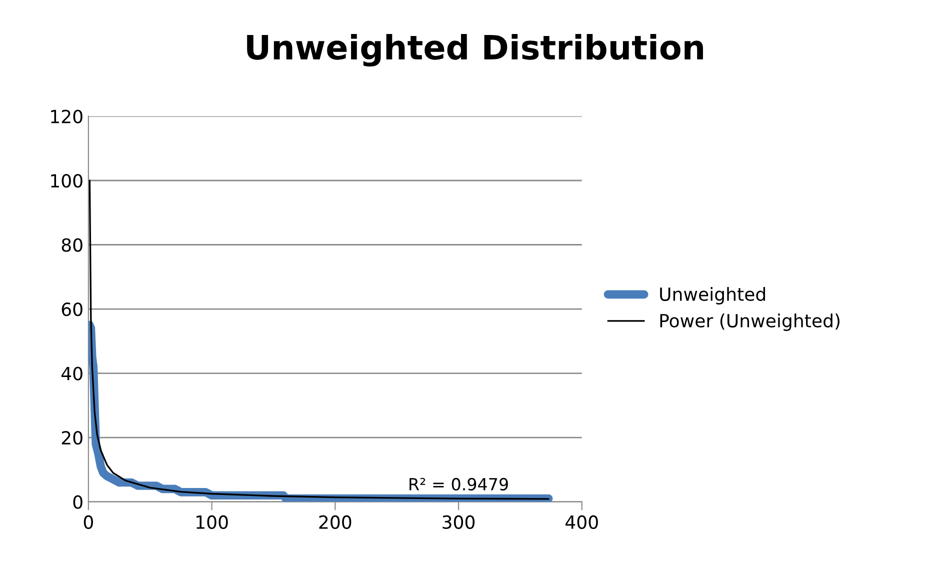 The height and width of the screenshot is (567, 931). What do you see at coordinates (335, 522) in the screenshot?
I see `x-tick-label: 200` at bounding box center [335, 522].